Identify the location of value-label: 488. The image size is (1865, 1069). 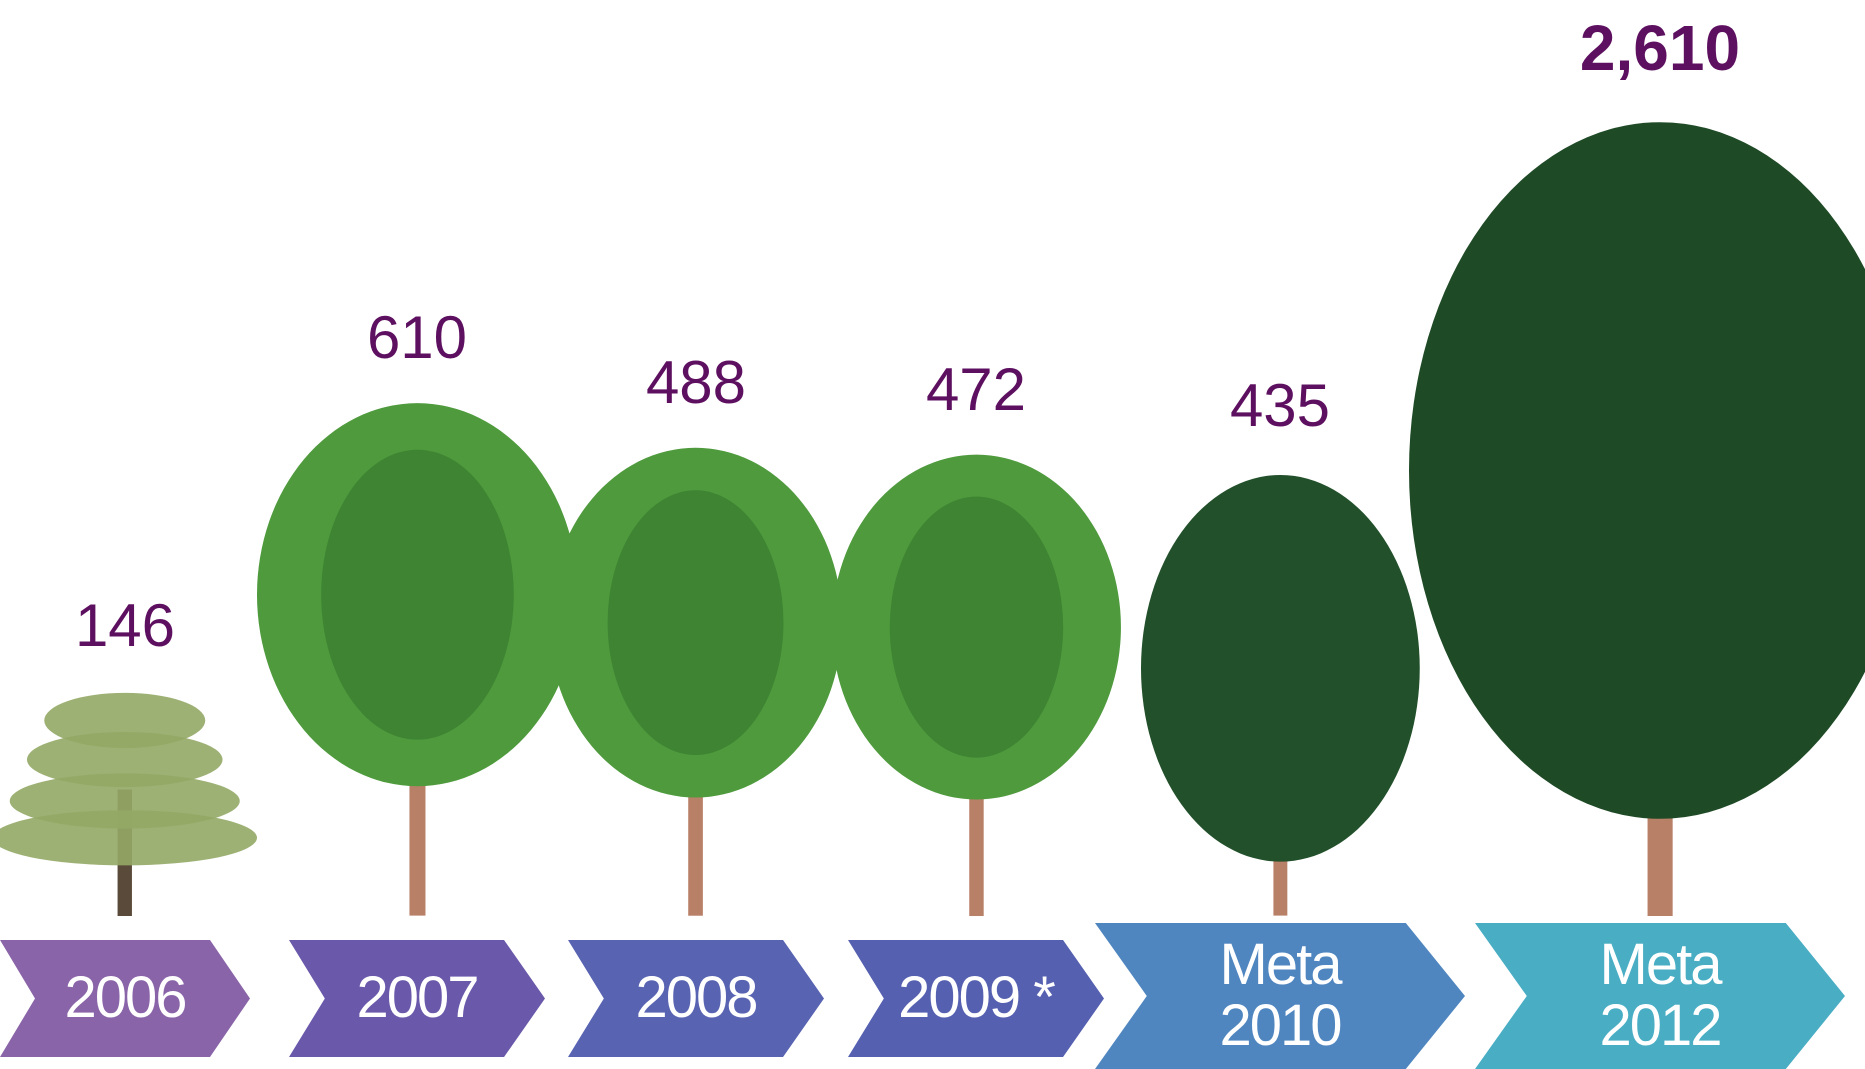
(696, 383).